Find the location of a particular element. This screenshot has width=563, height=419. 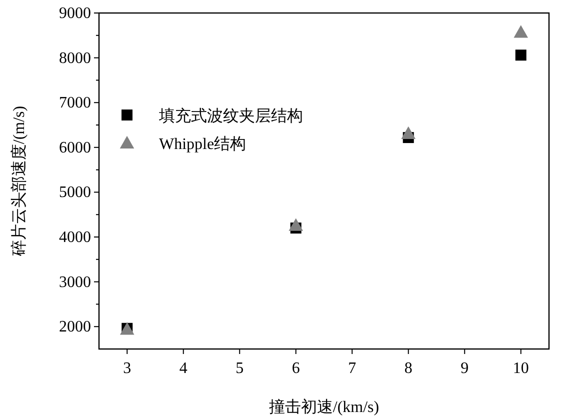

x-tick-label: 4 is located at coordinates (183, 368).